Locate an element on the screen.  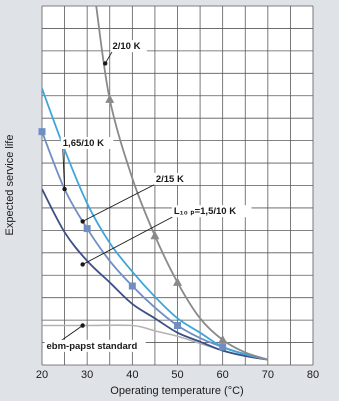
x-tick-label: 70 is located at coordinates (268, 375).